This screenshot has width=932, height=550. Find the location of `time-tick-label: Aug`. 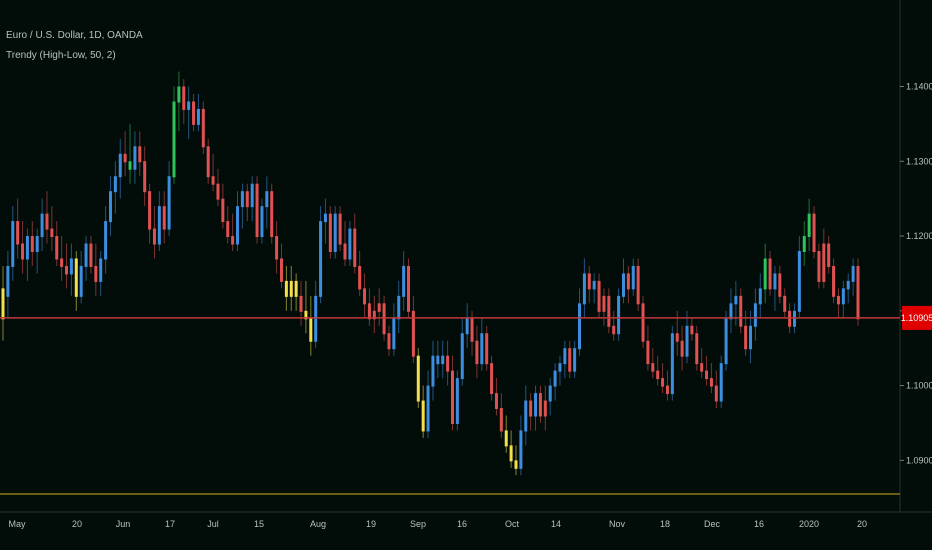

time-tick-label: Aug is located at coordinates (318, 524).